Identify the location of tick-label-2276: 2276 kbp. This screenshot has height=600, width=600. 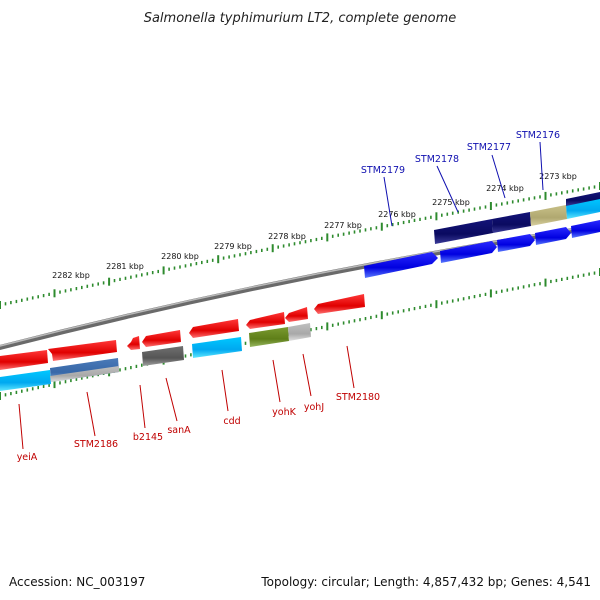
(397, 214).